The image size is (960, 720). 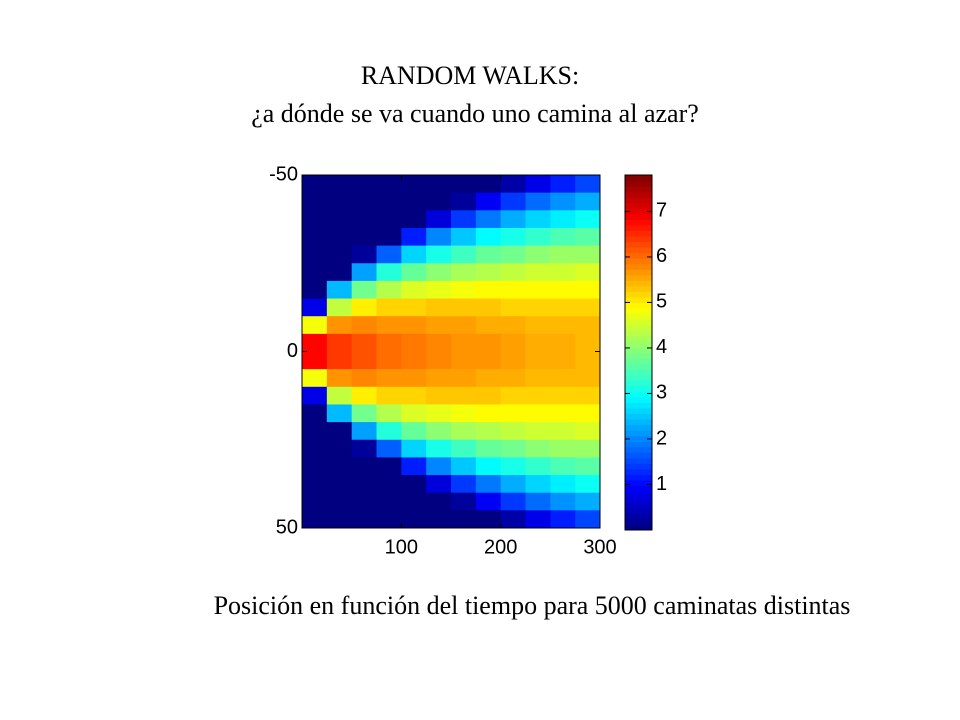 What do you see at coordinates (645, 352) in the screenshot?
I see `colorbar: 1 2 3 4 5 6 7` at bounding box center [645, 352].